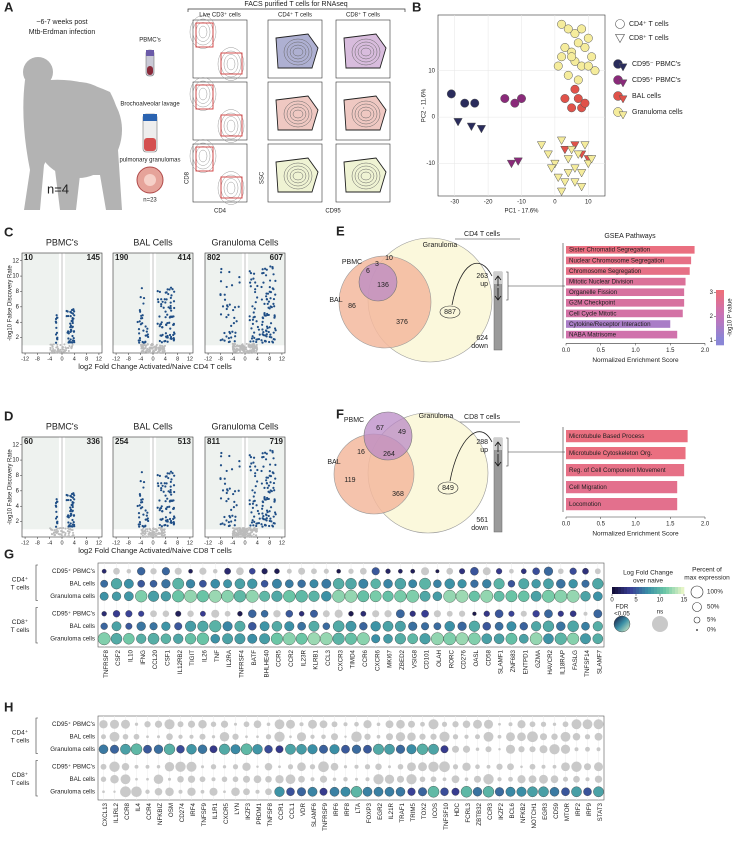  What do you see at coordinates (636, 601) in the screenshot?
I see `colorbar-tick-label: 5` at bounding box center [636, 601].